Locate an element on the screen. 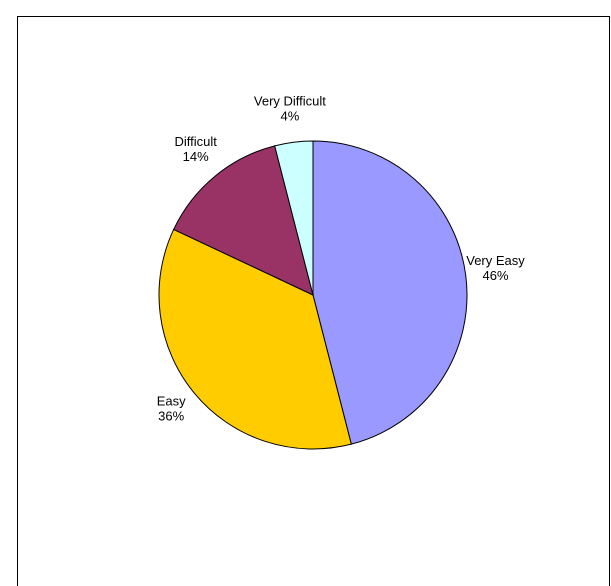 This screenshot has width=611, height=586. slice-category-label: Easy is located at coordinates (171, 400).